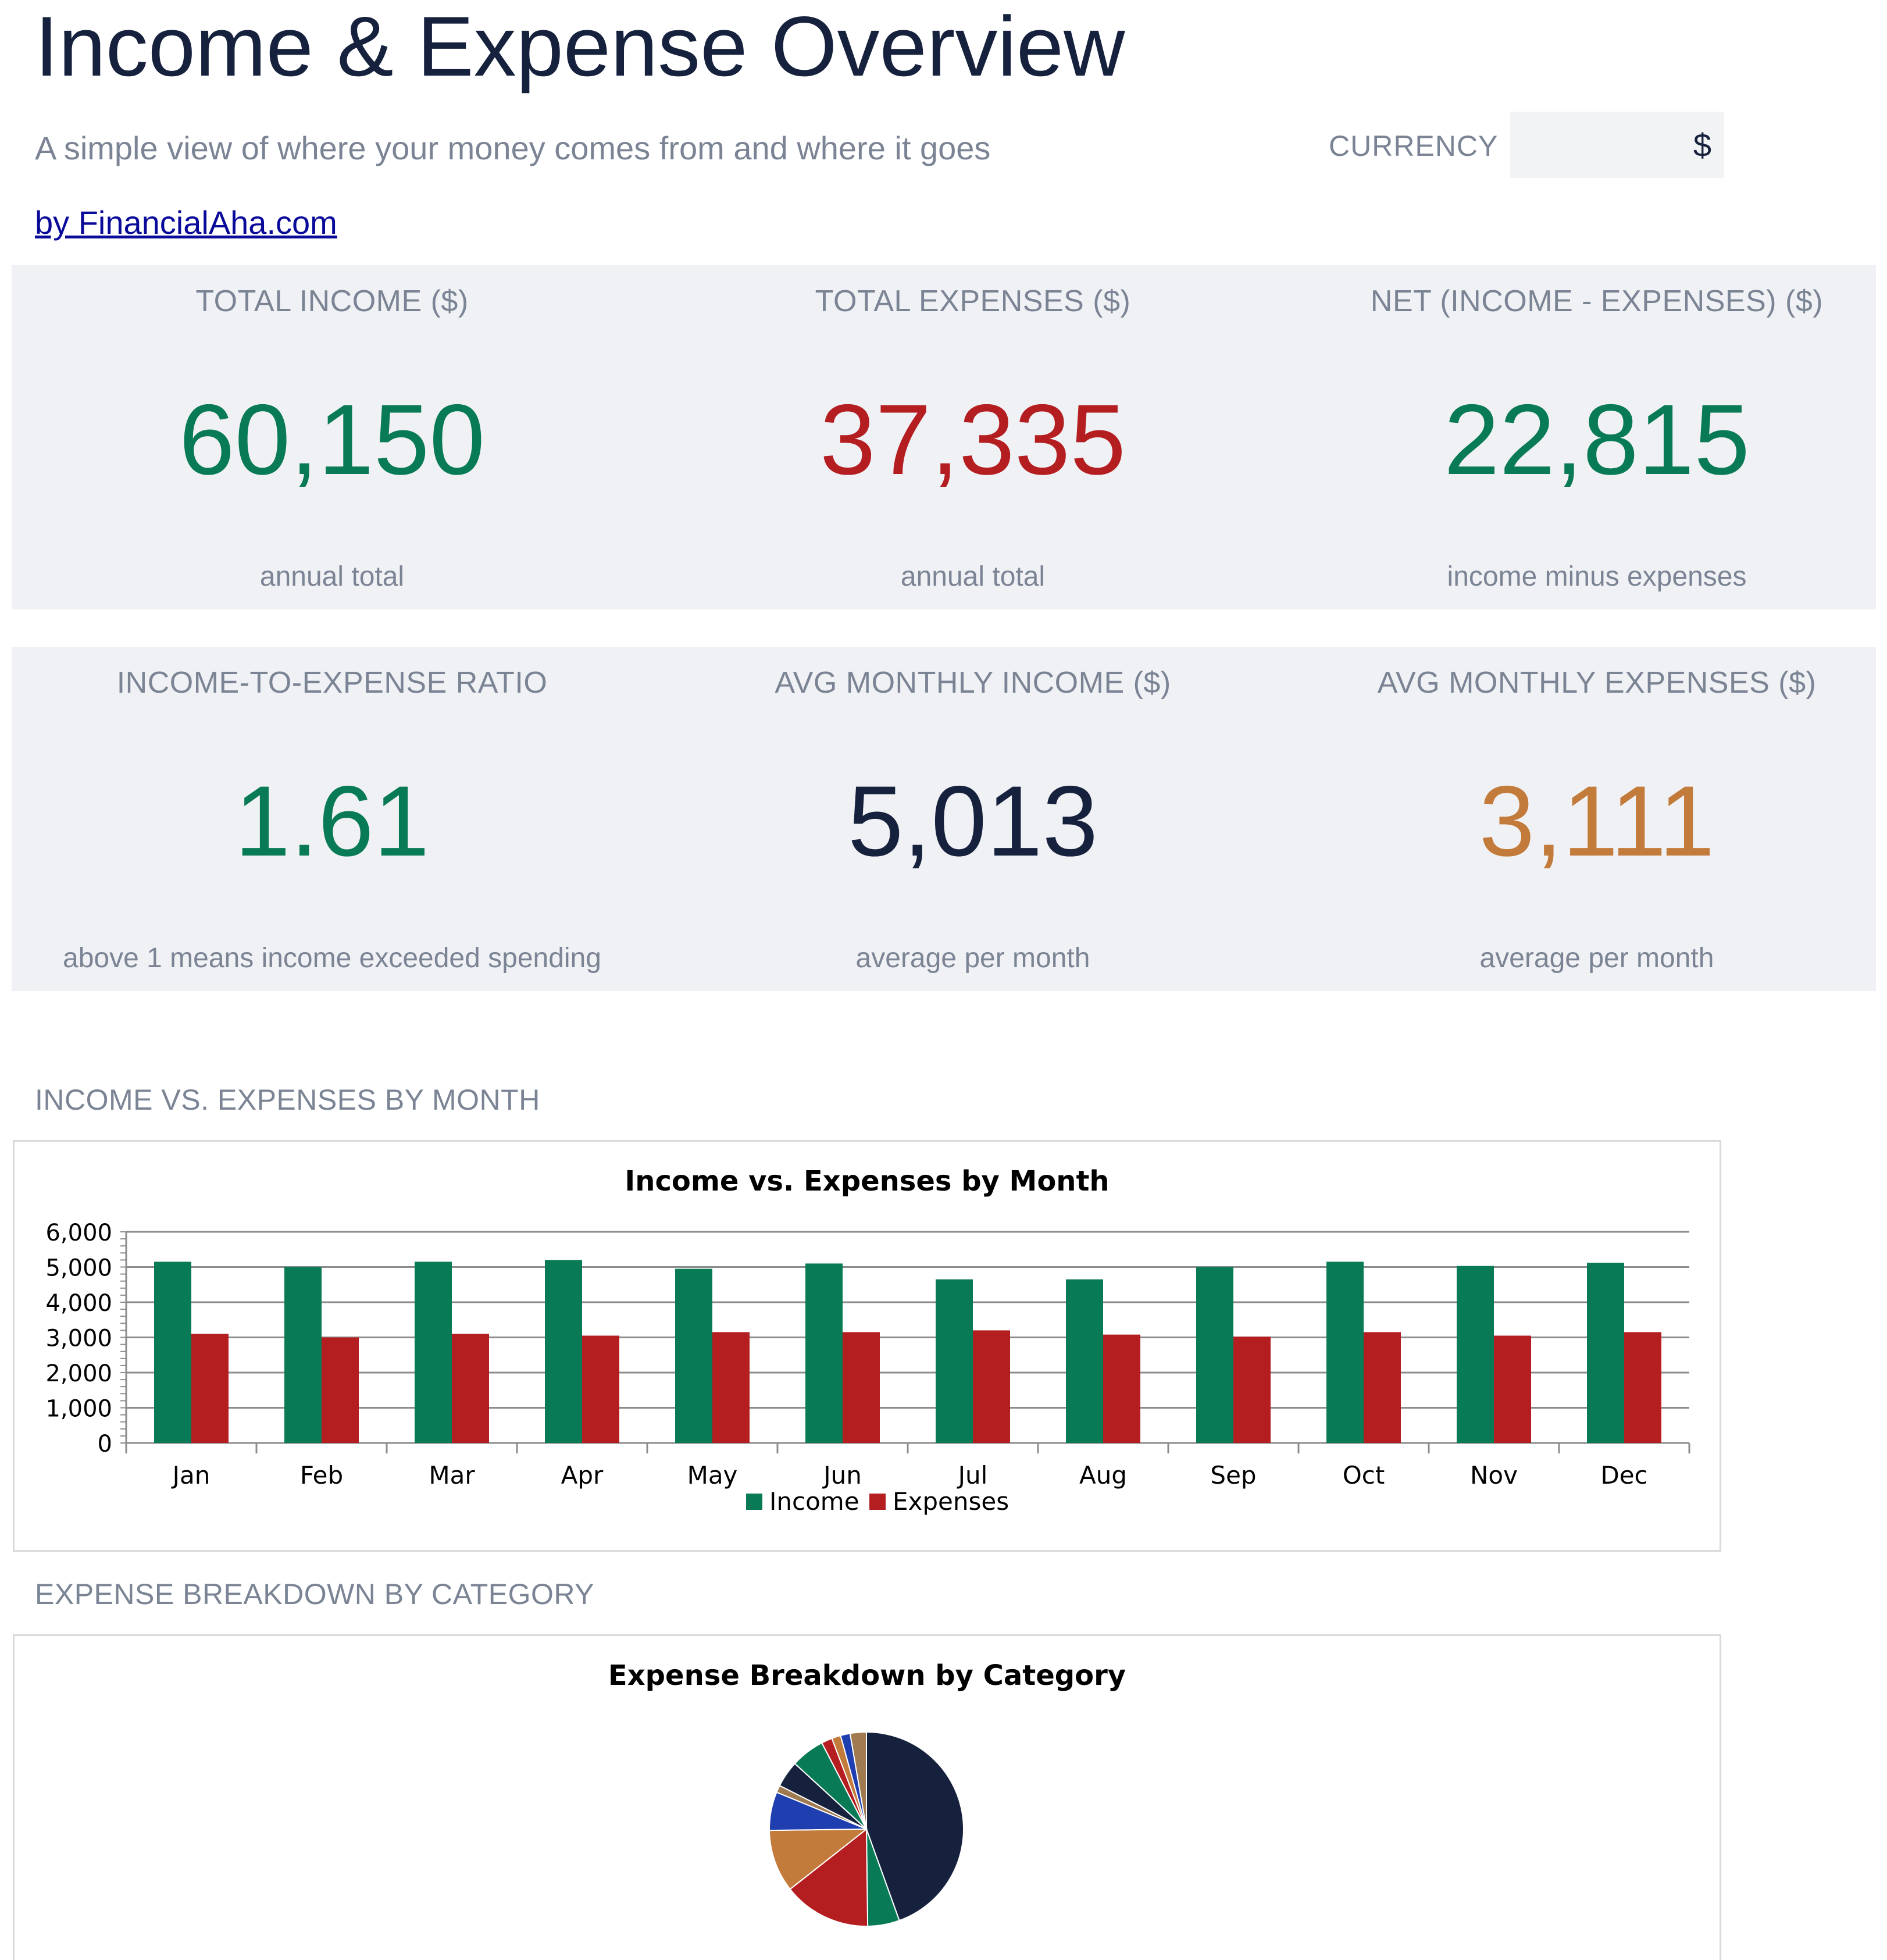 This screenshot has width=1887, height=1960. What do you see at coordinates (1494, 1475) in the screenshot?
I see `x-tick-label: Nov` at bounding box center [1494, 1475].